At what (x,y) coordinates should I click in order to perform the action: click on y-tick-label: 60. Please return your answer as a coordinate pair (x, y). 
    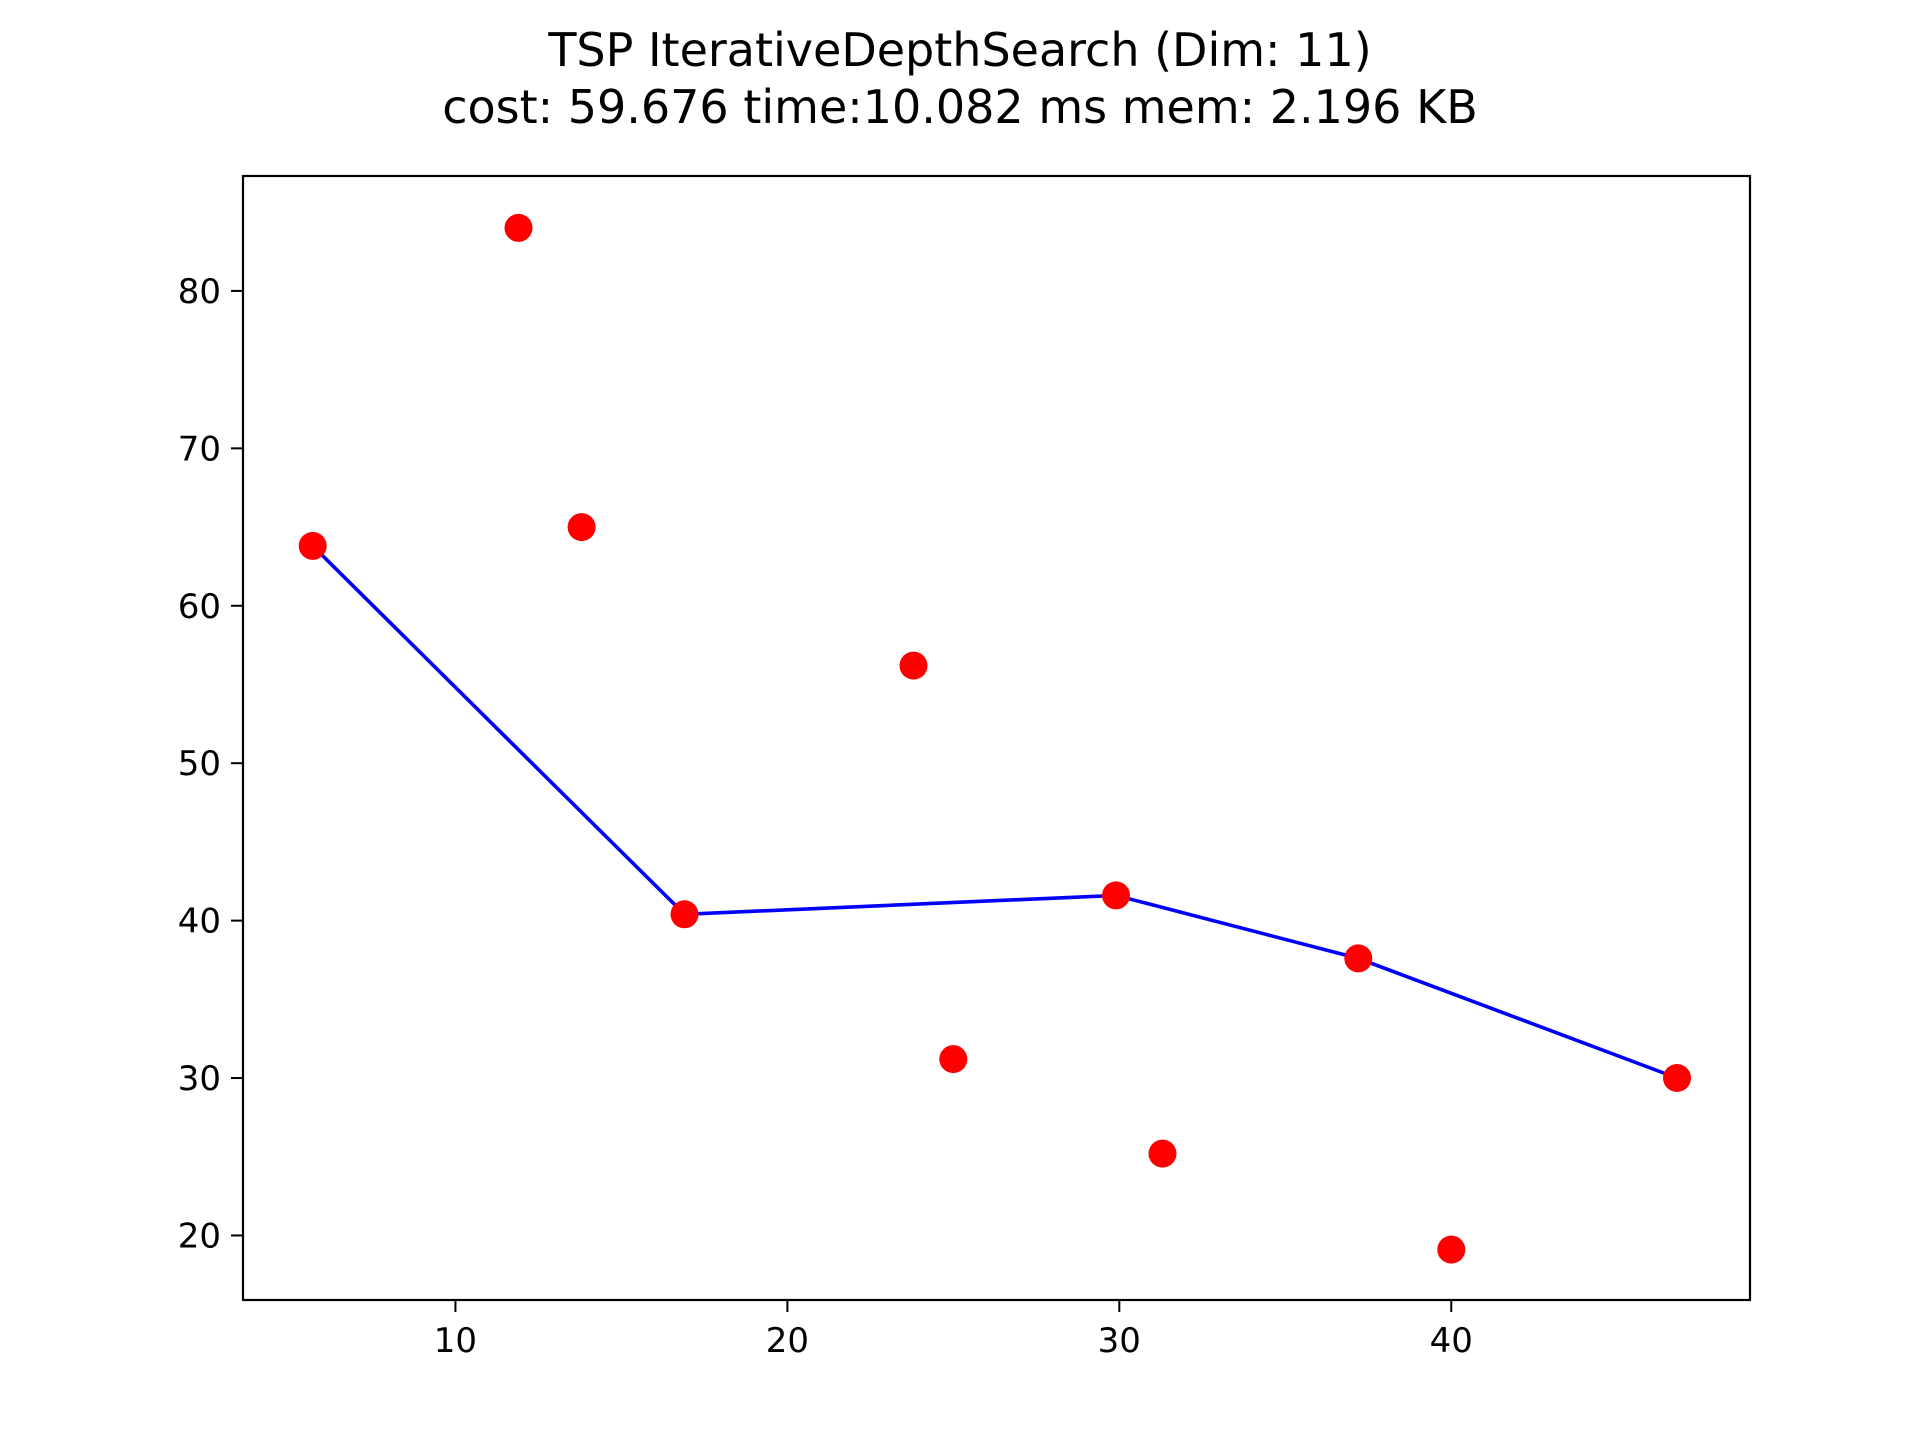
    Looking at the image, I should click on (199, 607).